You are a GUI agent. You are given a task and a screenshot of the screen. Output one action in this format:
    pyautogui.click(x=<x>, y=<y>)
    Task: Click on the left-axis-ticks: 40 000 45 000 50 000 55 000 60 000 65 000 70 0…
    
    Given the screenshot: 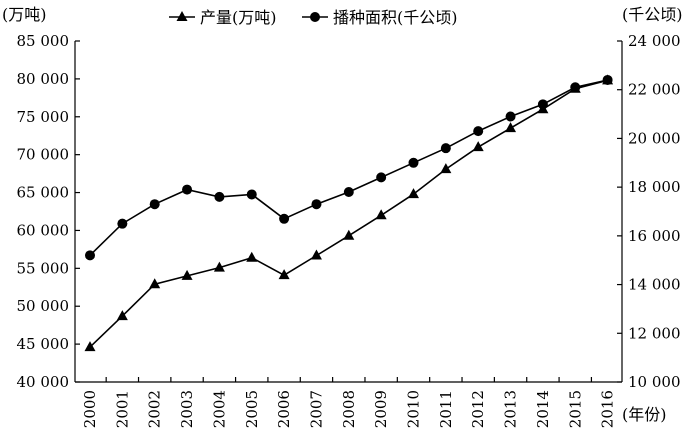 What is the action you would take?
    pyautogui.click(x=48, y=211)
    